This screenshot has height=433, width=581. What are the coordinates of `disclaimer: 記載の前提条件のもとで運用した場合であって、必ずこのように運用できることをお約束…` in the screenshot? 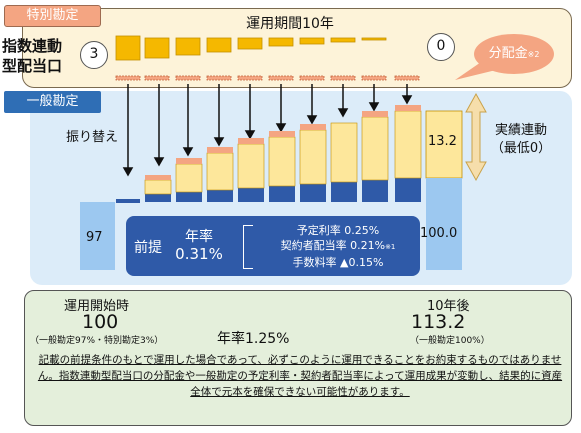 It's located at (300, 376).